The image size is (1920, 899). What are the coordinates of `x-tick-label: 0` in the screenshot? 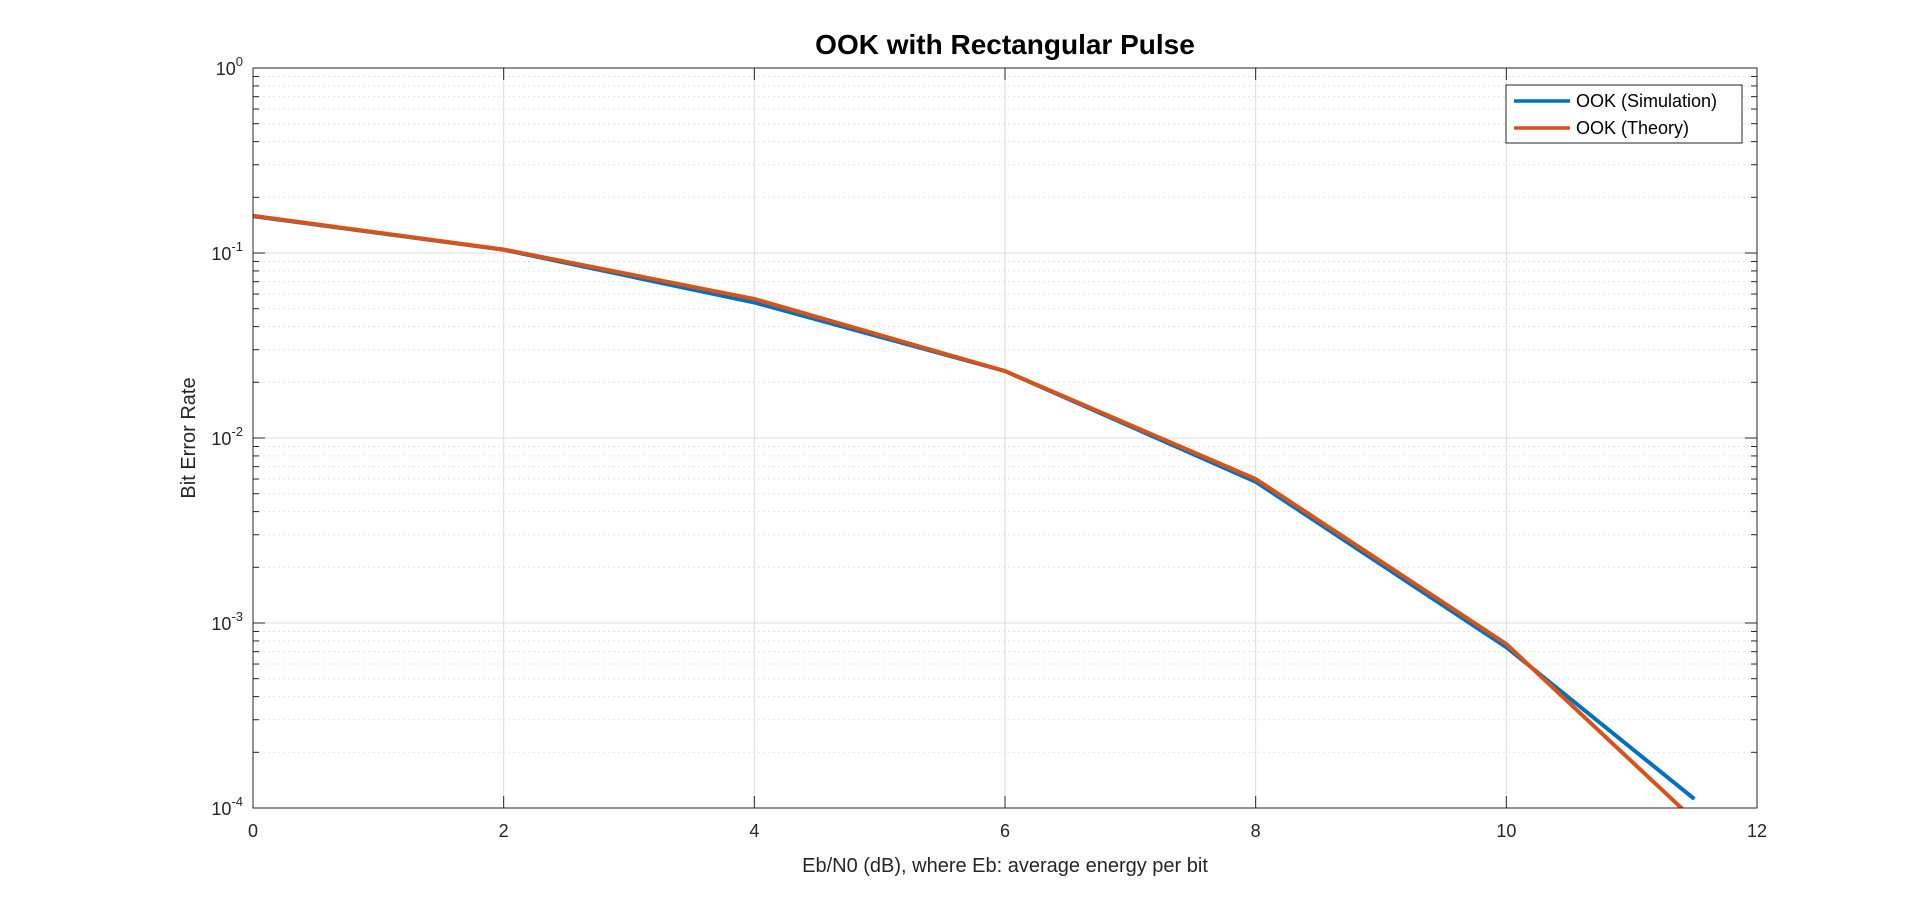 It's located at (253, 831).